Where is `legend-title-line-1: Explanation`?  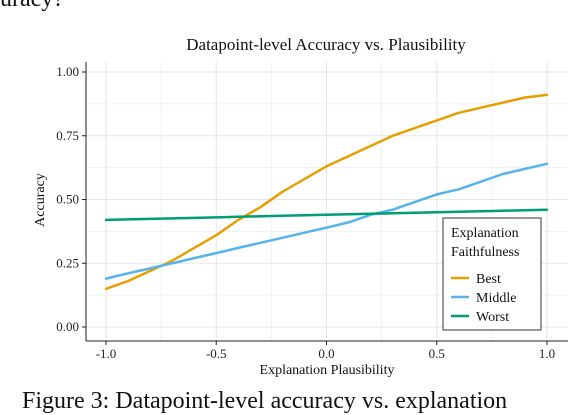 legend-title-line-1: Explanation is located at coordinates (485, 233).